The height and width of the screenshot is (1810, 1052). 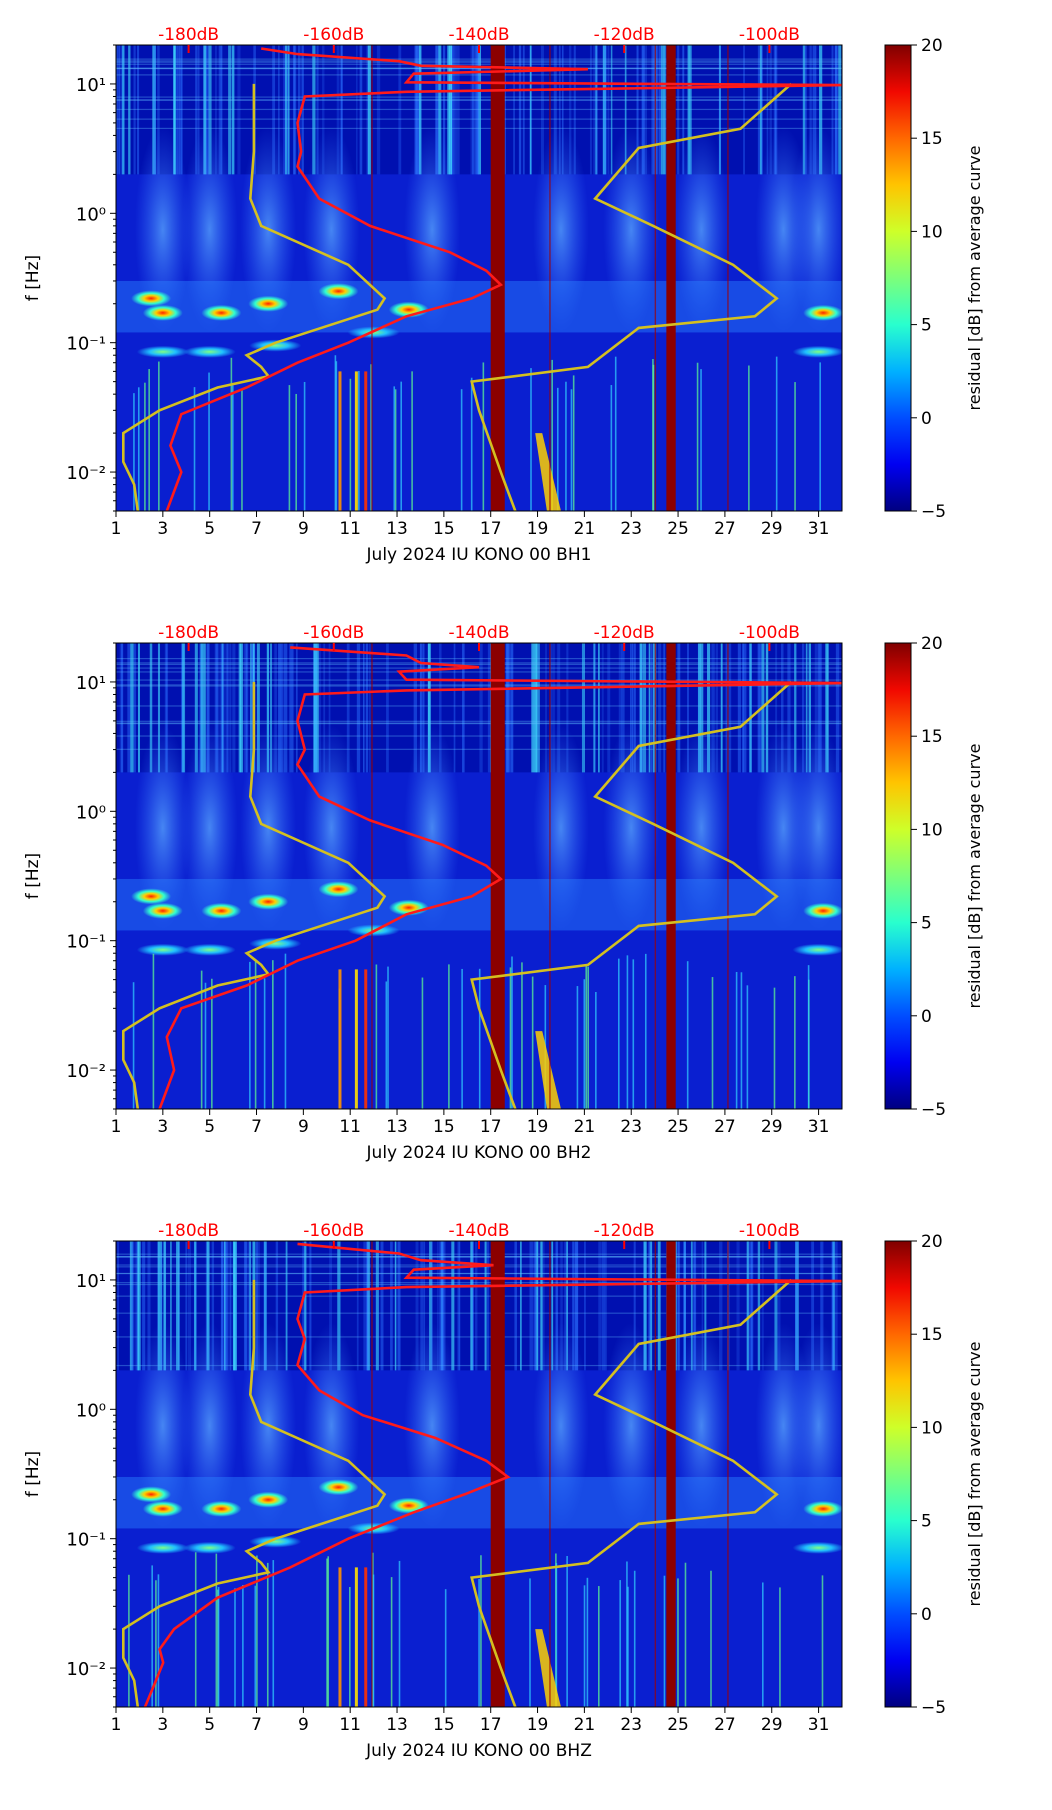 What do you see at coordinates (932, 1335) in the screenshot?
I see `colorbar-tick-label: 15` at bounding box center [932, 1335].